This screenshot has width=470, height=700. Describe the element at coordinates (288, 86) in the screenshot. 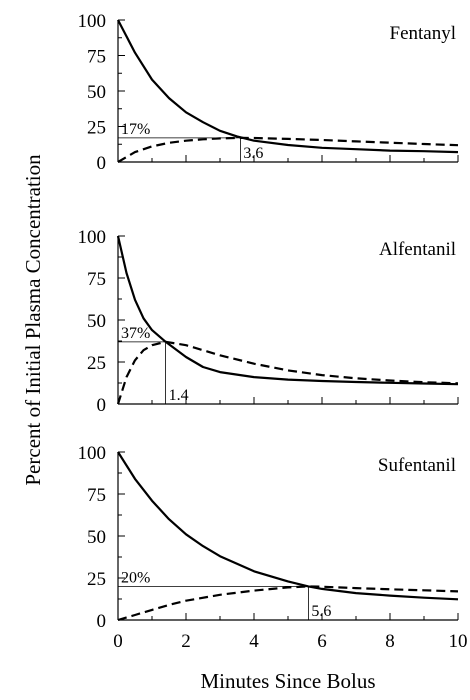

I see `solid-series-line` at that location.